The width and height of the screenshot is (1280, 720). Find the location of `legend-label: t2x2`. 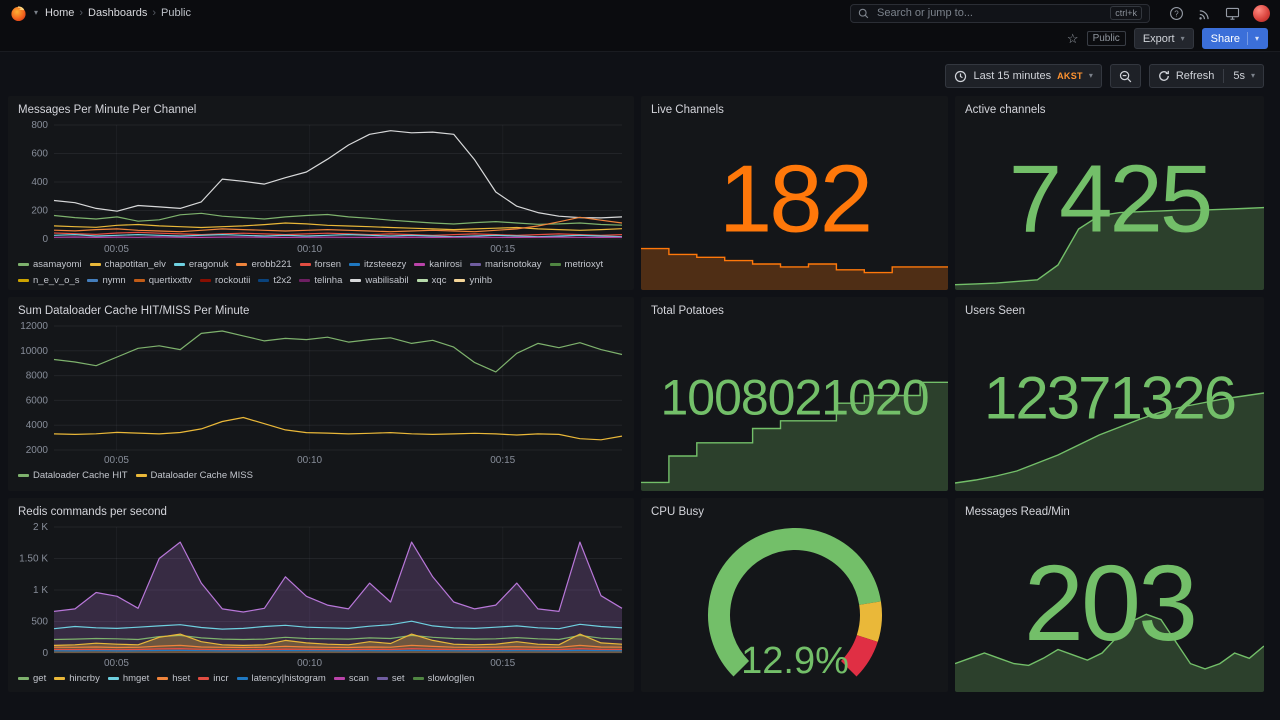

legend-label: t2x2 is located at coordinates (282, 280).